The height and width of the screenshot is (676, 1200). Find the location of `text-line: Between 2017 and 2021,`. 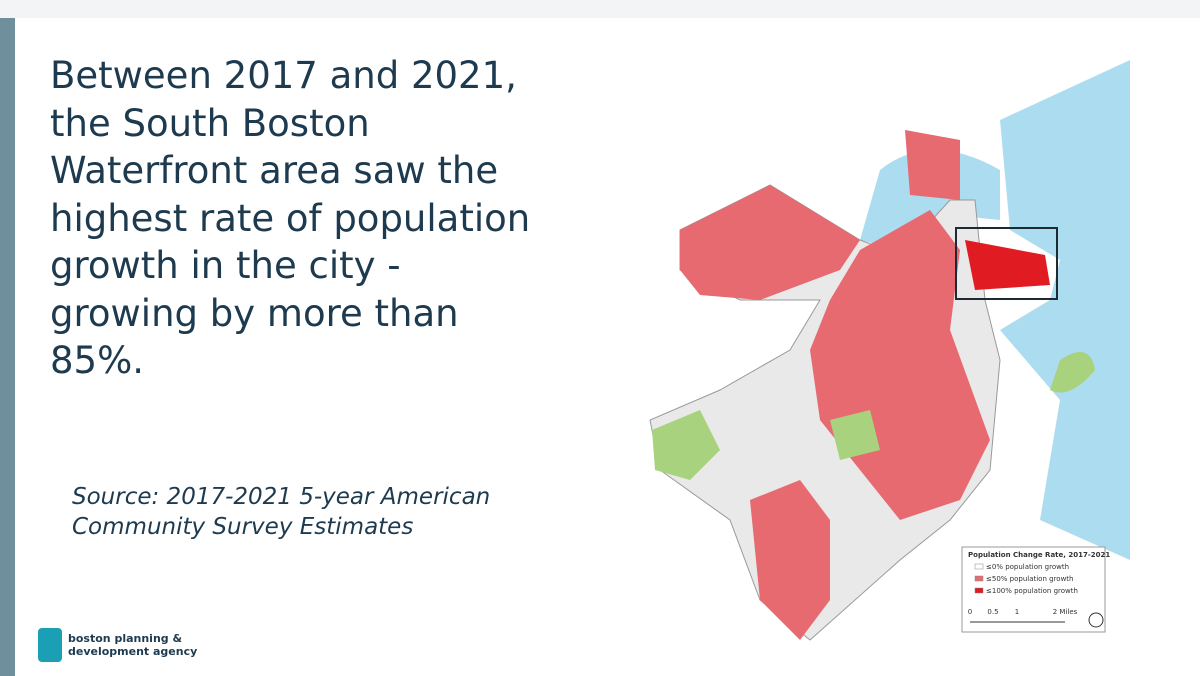

text-line: Between 2017 and 2021, is located at coordinates (283, 75).